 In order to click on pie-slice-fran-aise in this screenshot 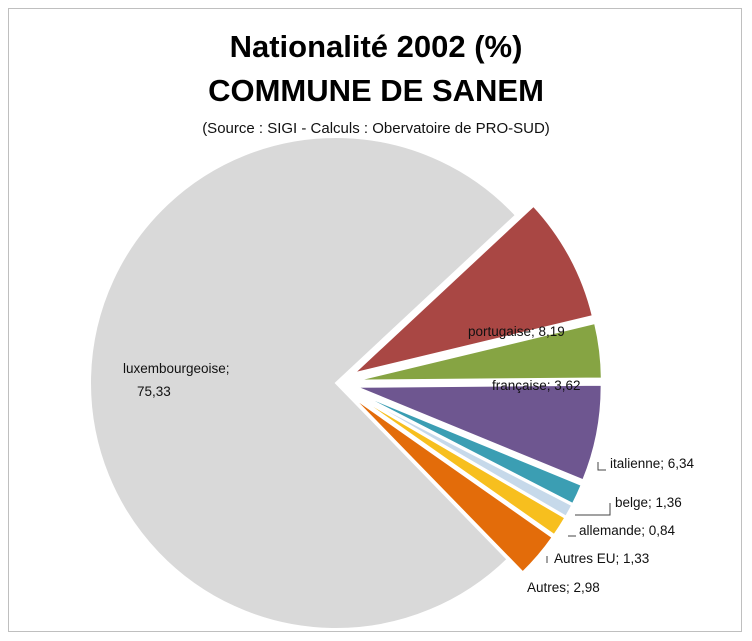, I will do `click(479, 351)`.